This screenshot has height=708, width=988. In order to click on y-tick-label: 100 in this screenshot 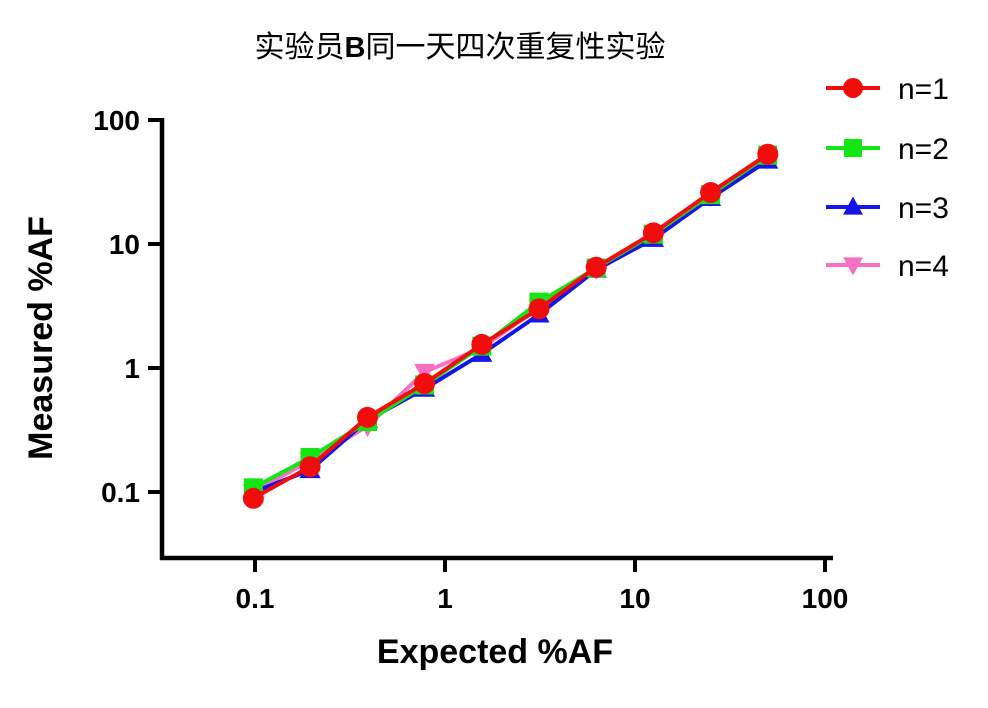, I will do `click(116, 120)`.